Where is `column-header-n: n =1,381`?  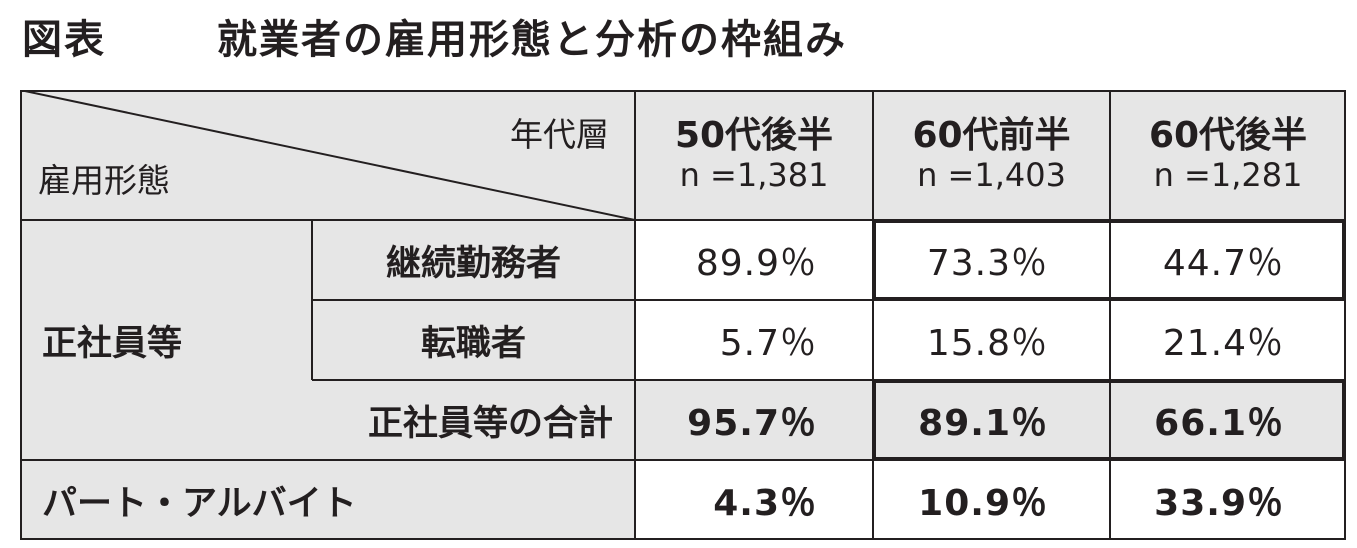 column-header-n: n =1,381 is located at coordinates (754, 175).